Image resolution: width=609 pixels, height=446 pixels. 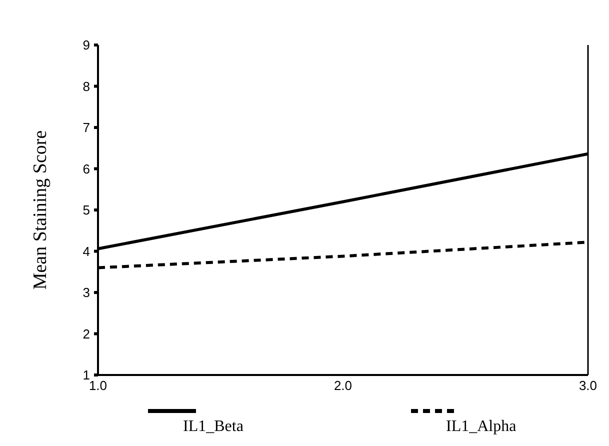 I want to click on y-tick-label: 5, so click(x=86, y=210).